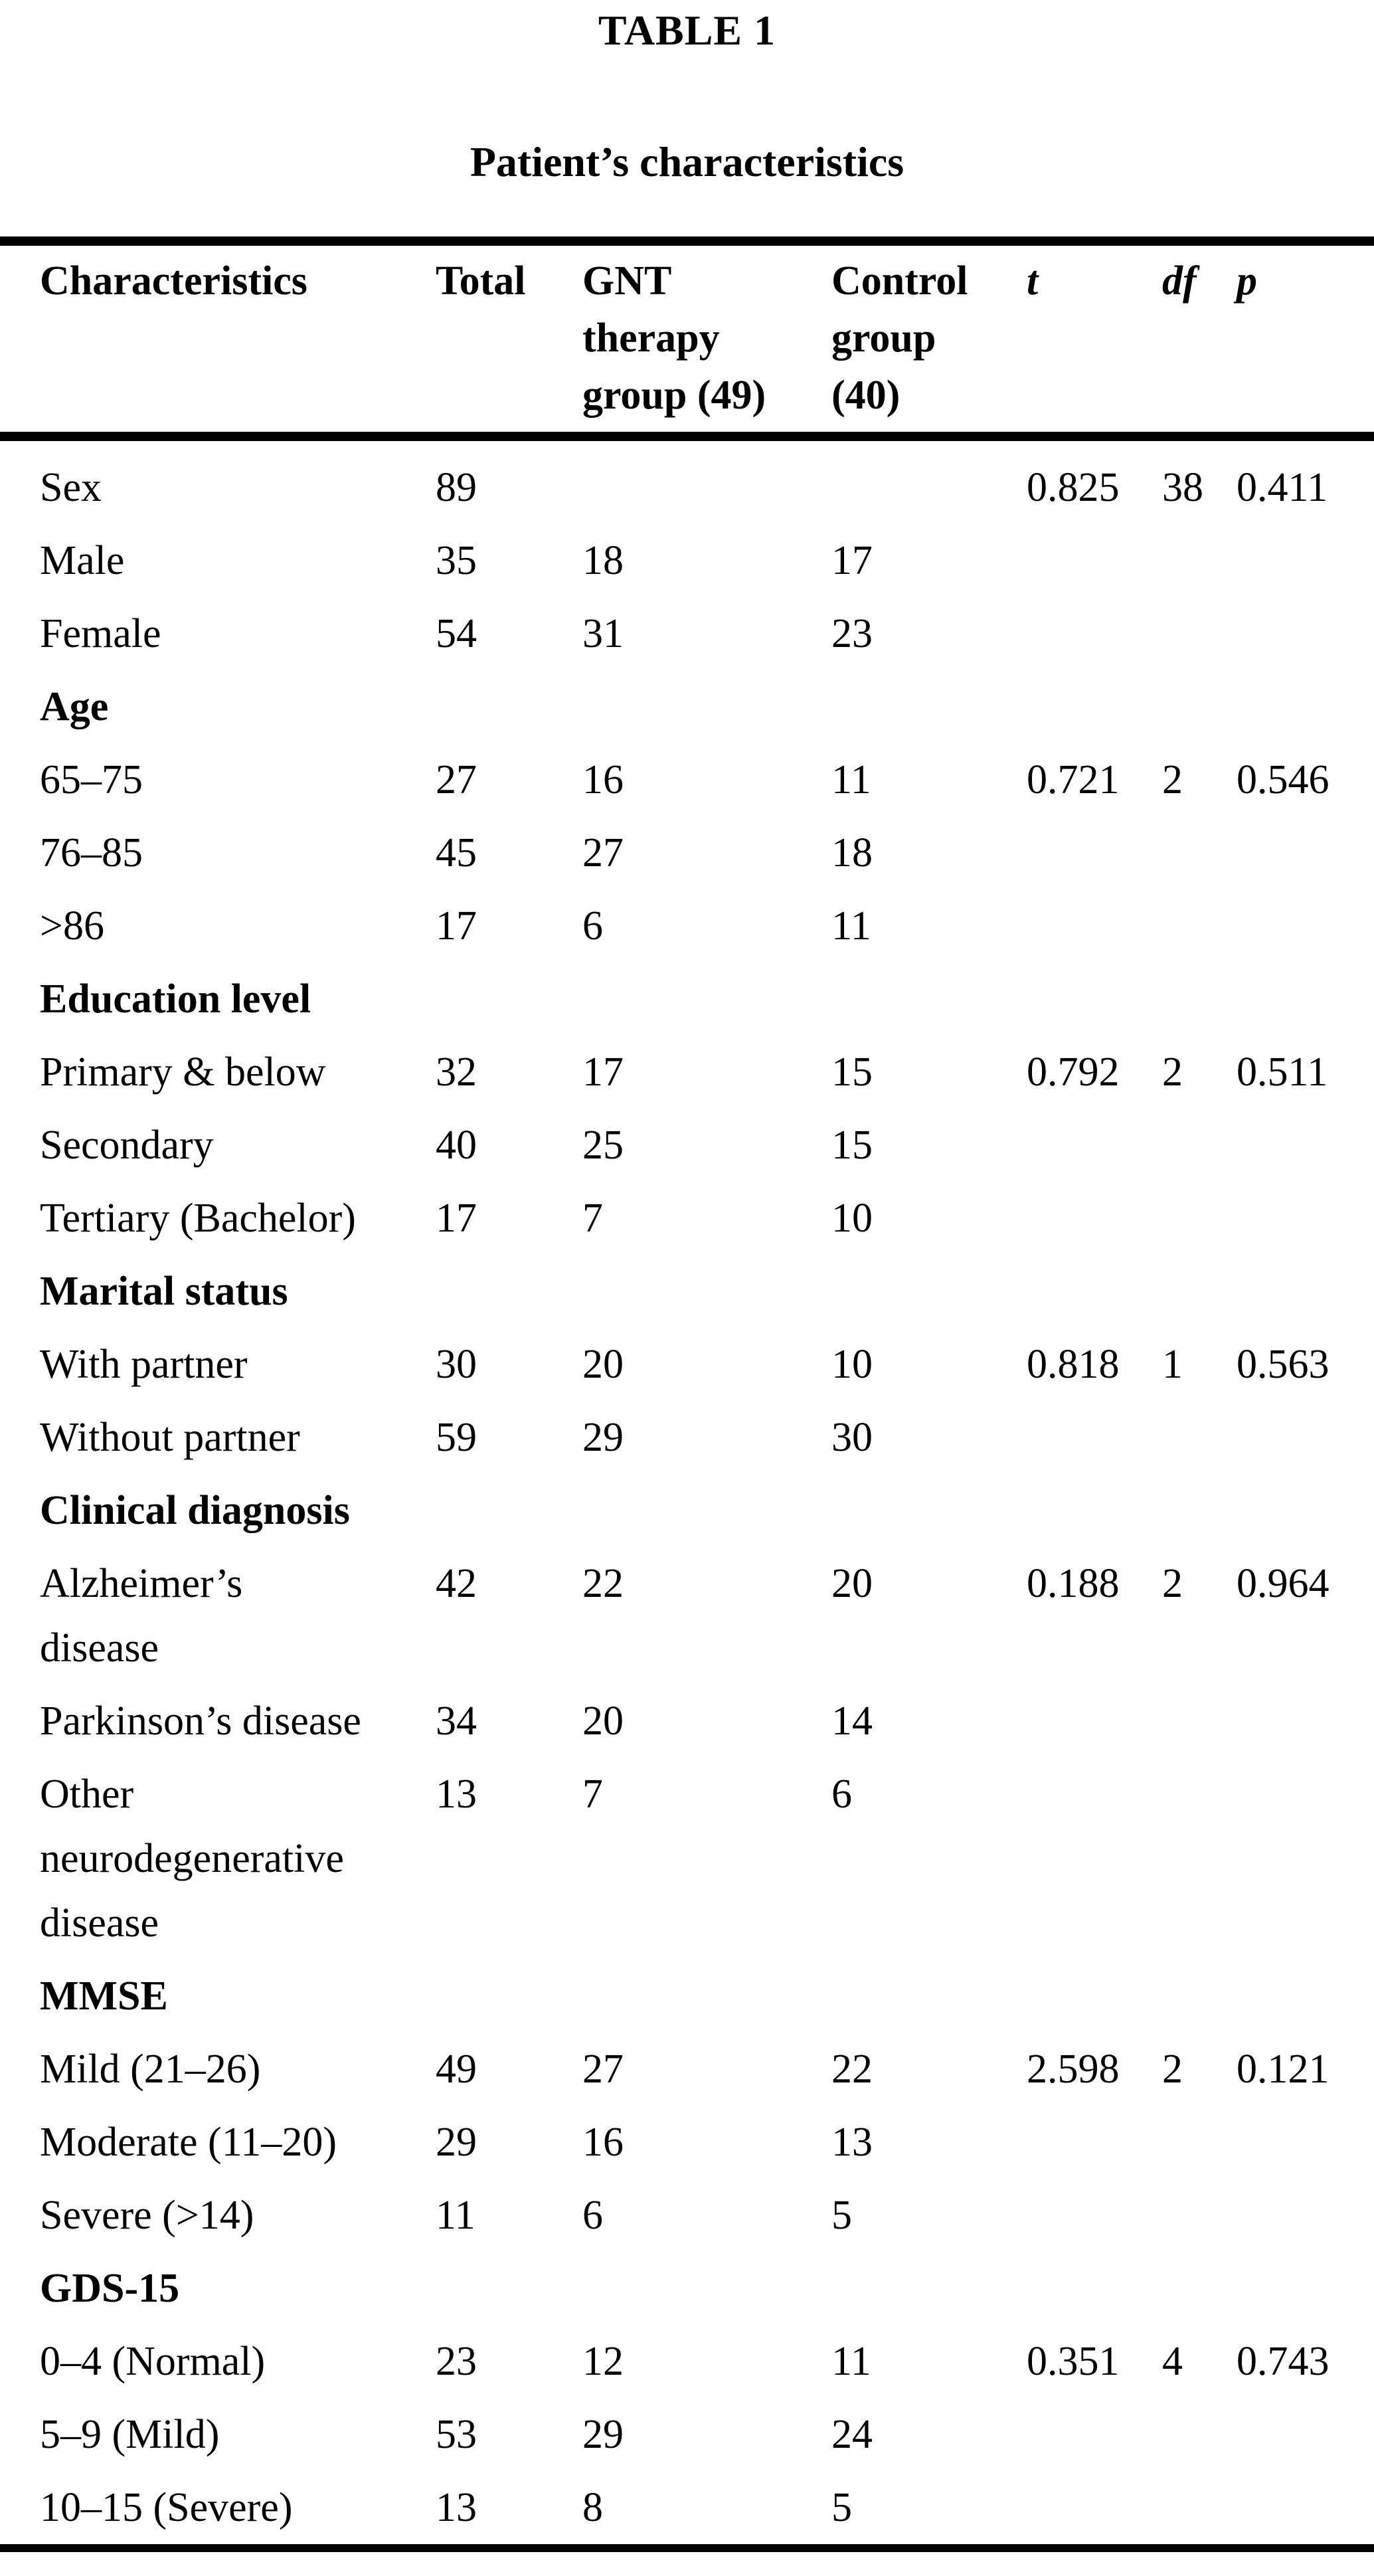  Describe the element at coordinates (852, 2069) in the screenshot. I see `cell-control-group: 22` at that location.